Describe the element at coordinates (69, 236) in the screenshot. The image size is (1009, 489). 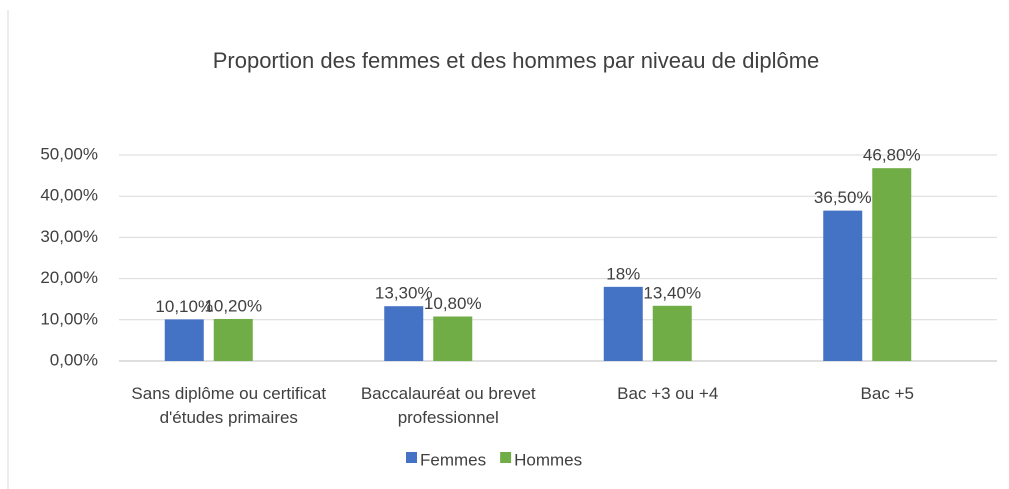
I see `y-tick-label: 30,00%` at that location.